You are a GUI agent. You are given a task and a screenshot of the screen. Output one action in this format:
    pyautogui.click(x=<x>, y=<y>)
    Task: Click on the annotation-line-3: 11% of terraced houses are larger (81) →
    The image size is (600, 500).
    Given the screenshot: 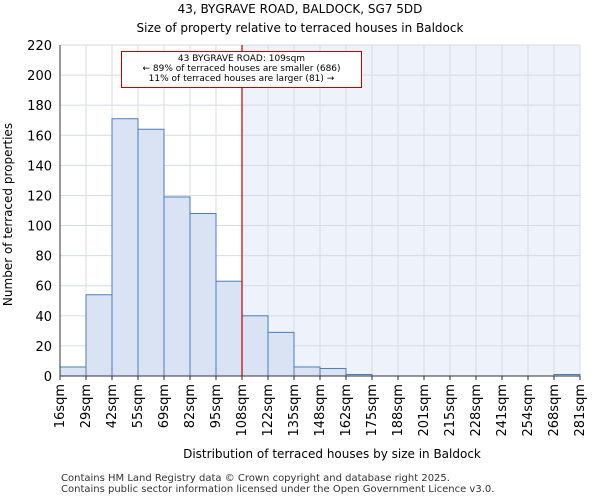 What is the action you would take?
    pyautogui.click(x=241, y=79)
    